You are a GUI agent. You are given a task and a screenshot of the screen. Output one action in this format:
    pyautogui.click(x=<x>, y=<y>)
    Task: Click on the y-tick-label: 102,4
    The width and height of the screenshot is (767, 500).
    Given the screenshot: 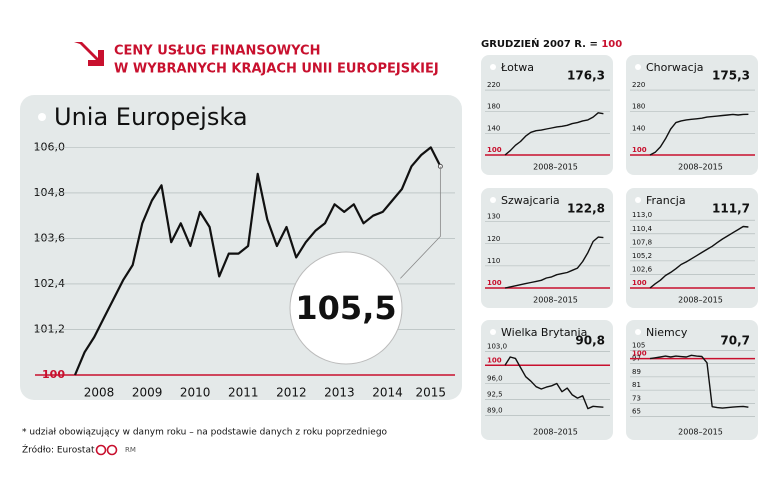 What is the action you would take?
    pyautogui.click(x=50, y=283)
    